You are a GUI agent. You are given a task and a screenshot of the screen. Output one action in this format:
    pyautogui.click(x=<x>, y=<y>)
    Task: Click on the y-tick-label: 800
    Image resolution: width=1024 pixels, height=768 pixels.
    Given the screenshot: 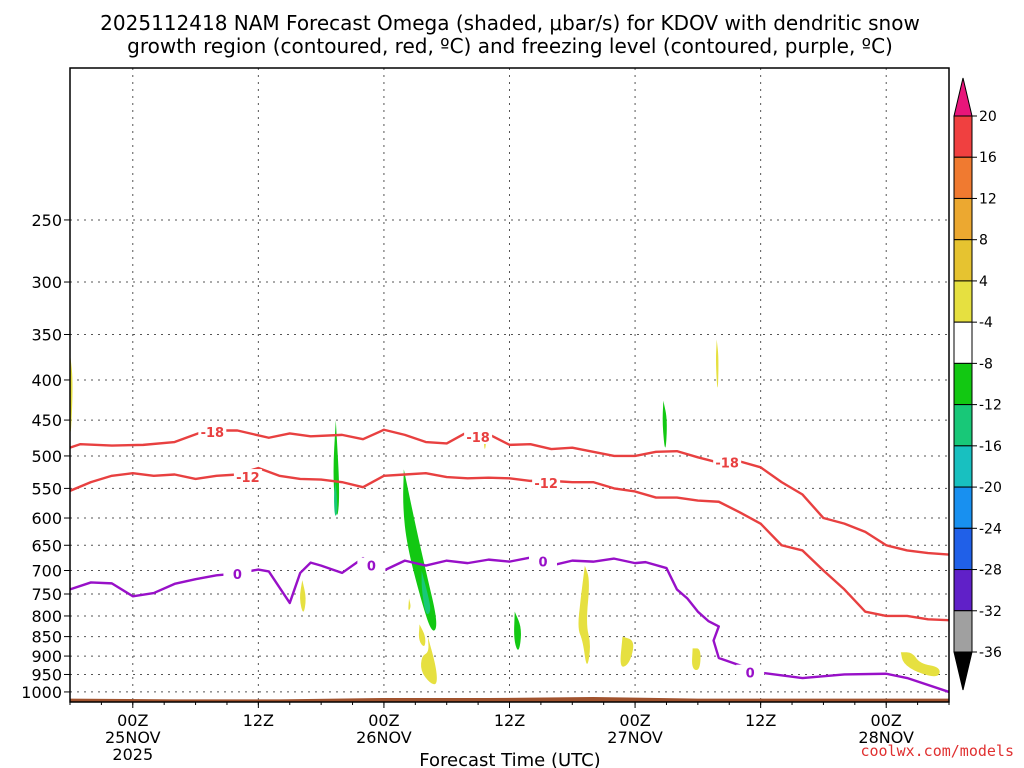 What is the action you would take?
    pyautogui.click(x=46, y=616)
    